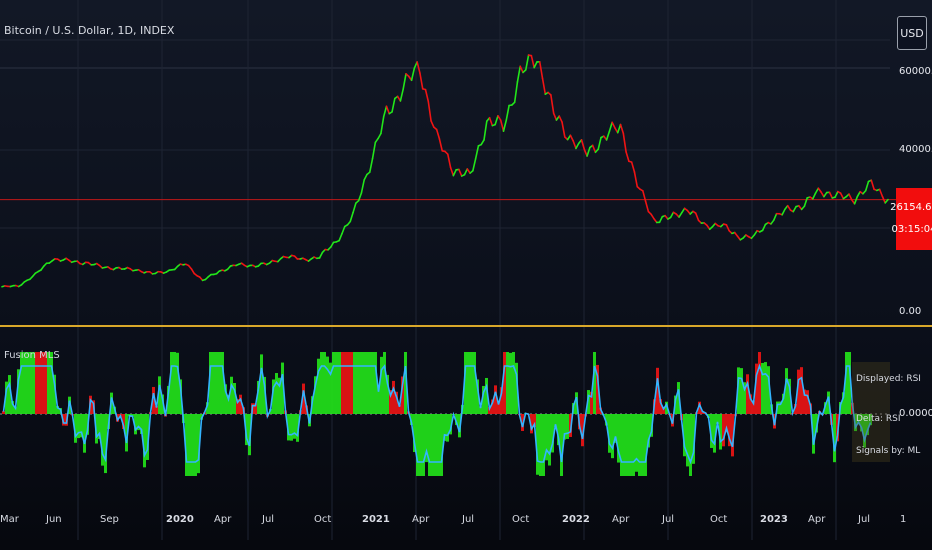  I want to click on time-axis-label: Oct, so click(718, 519).